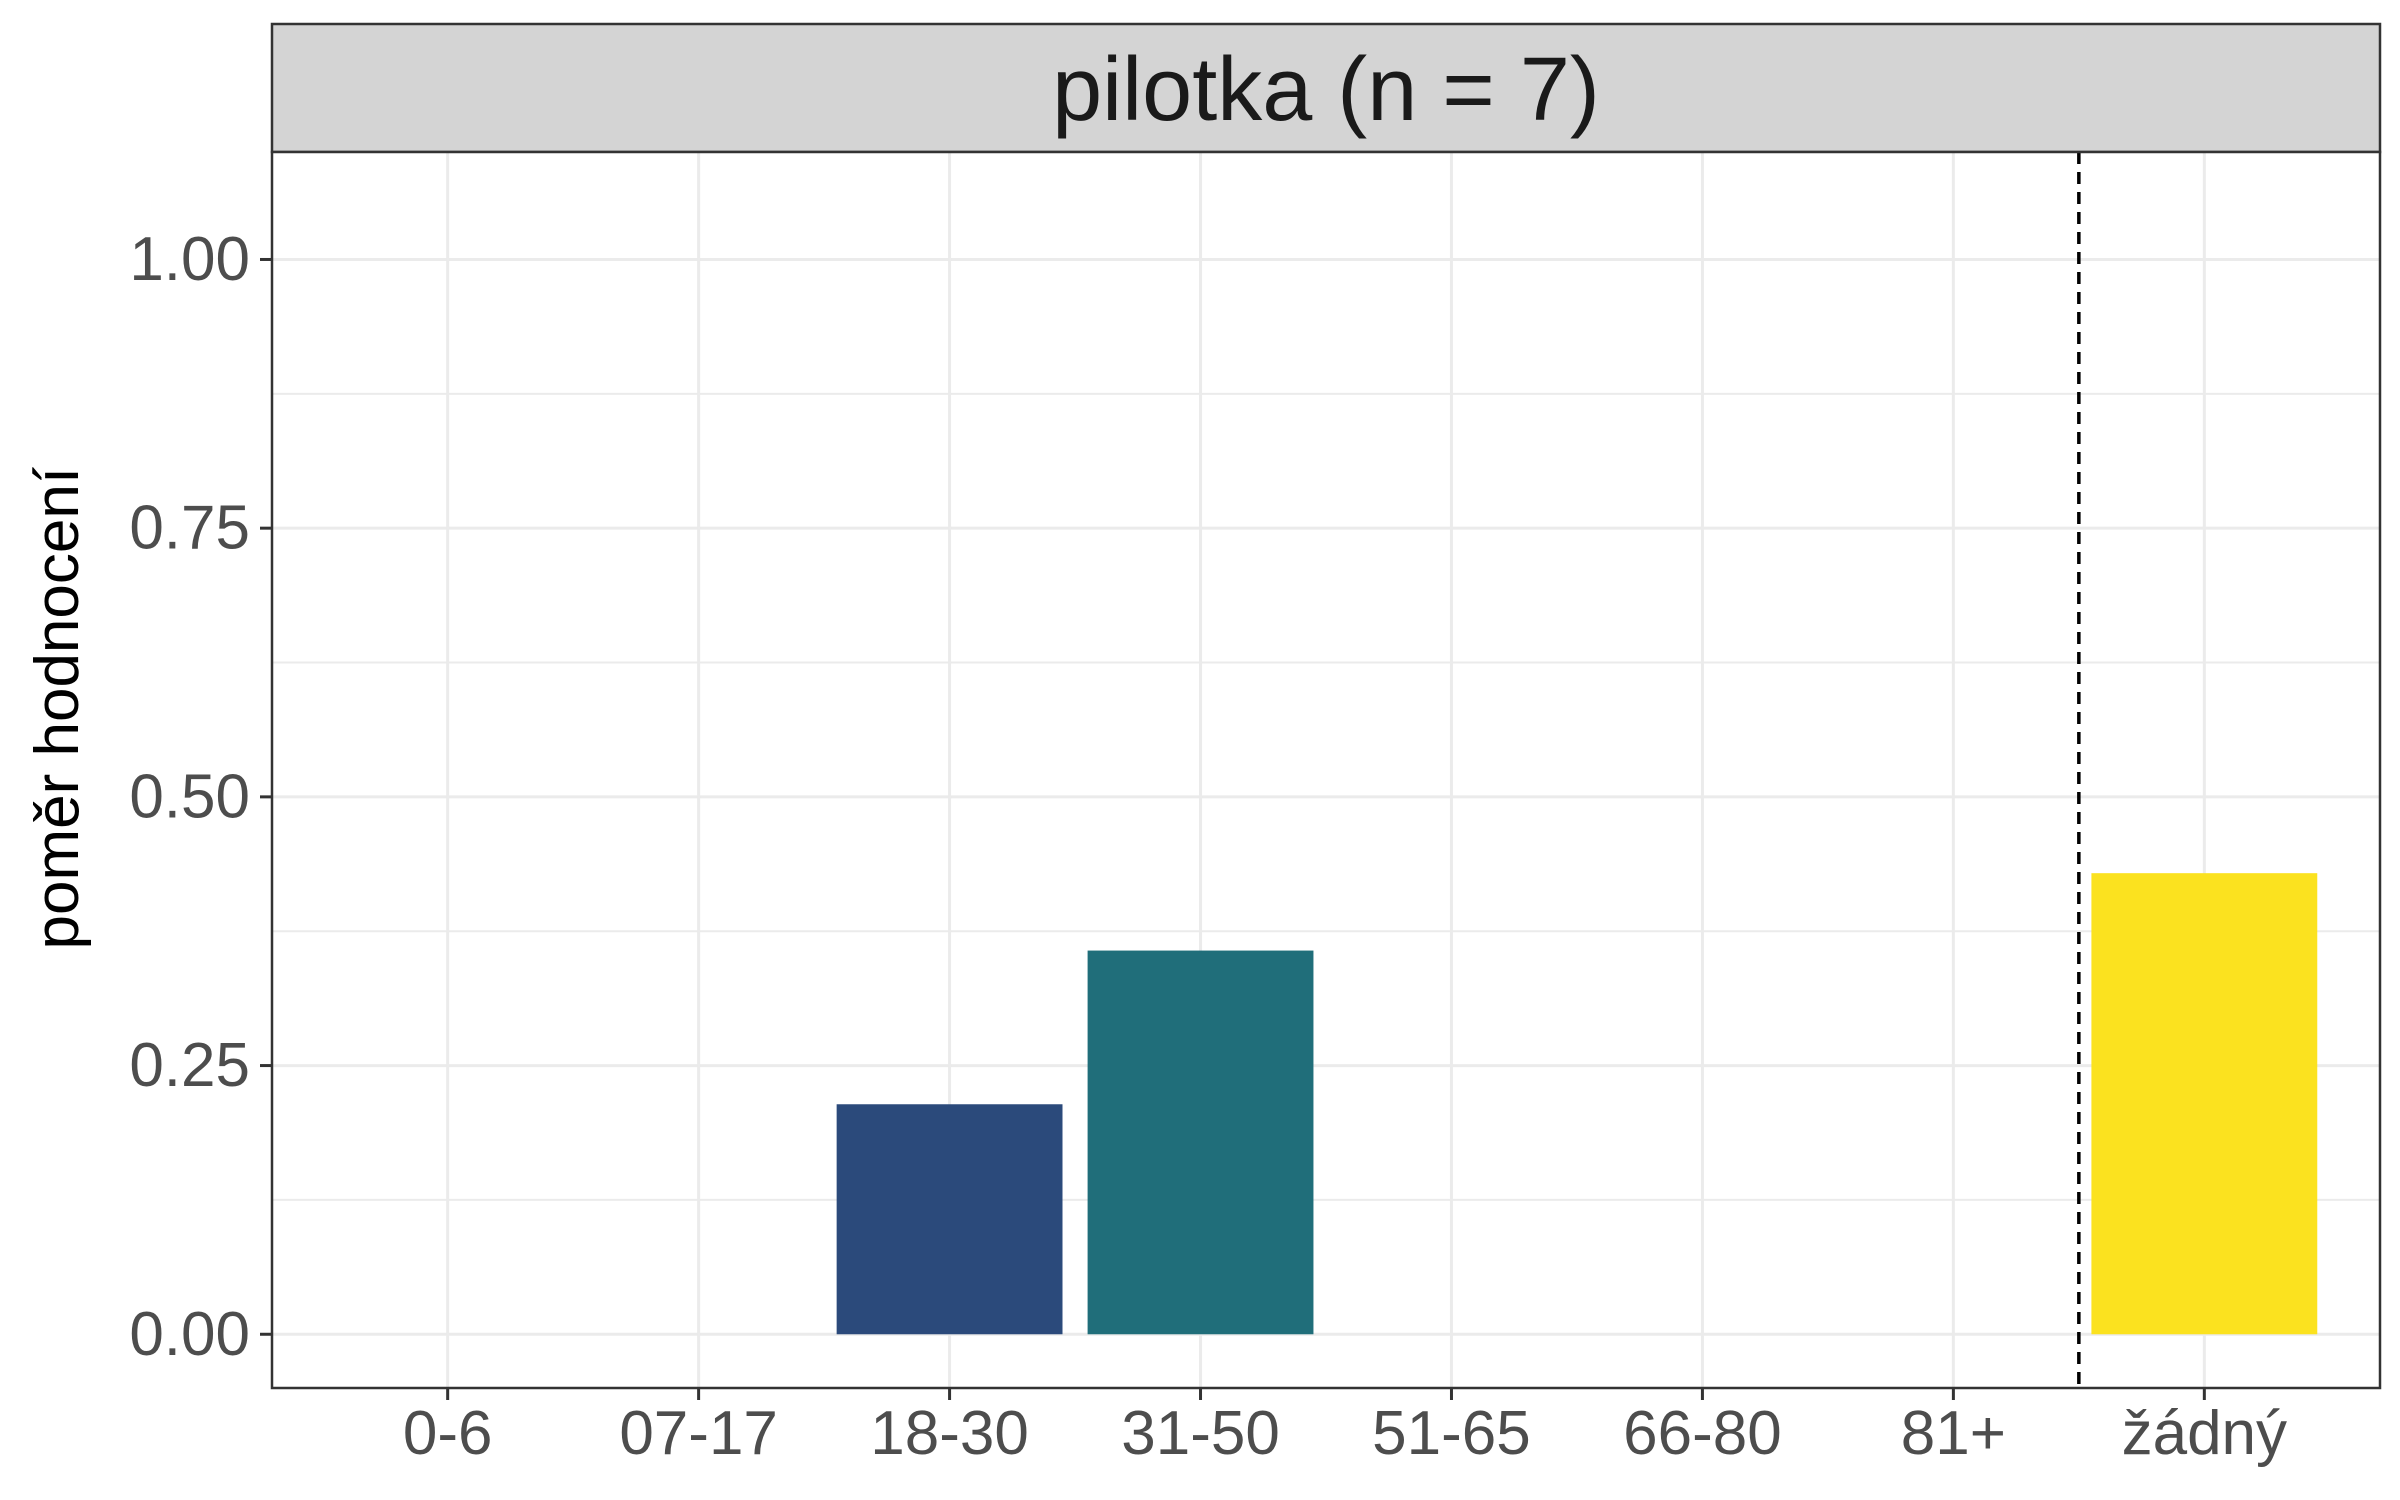 The image size is (2400, 1500). What do you see at coordinates (949, 1433) in the screenshot?
I see `x-tick-label: 18-30` at bounding box center [949, 1433].